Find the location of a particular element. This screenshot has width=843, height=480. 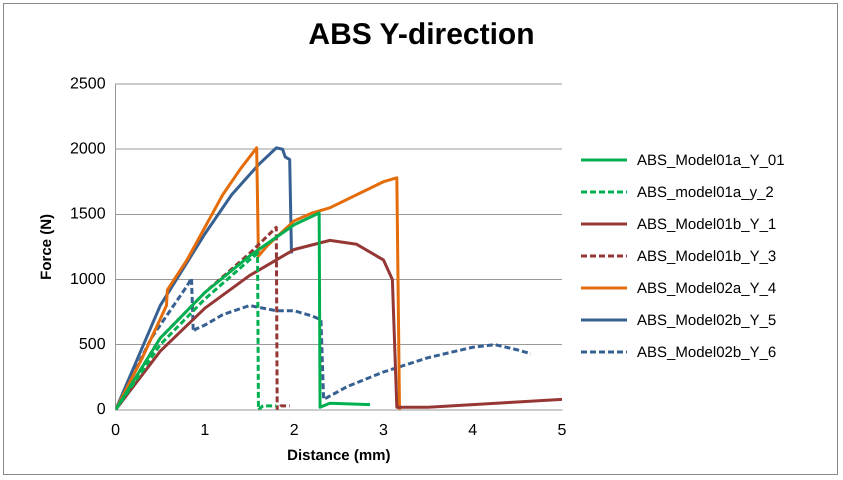

legend-label: ABS_model01a_y_2 is located at coordinates (705, 192).